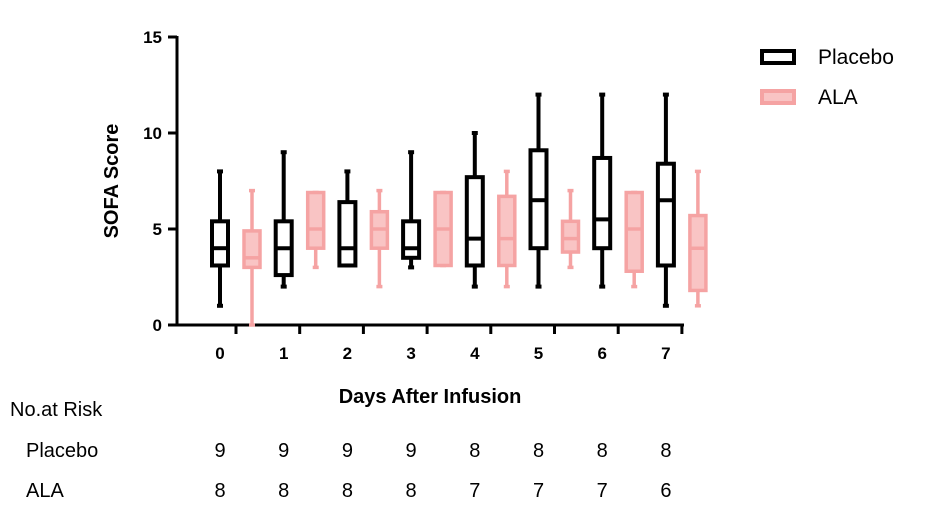 The width and height of the screenshot is (942, 525). I want to click on x-tick-label: 1, so click(283, 353).